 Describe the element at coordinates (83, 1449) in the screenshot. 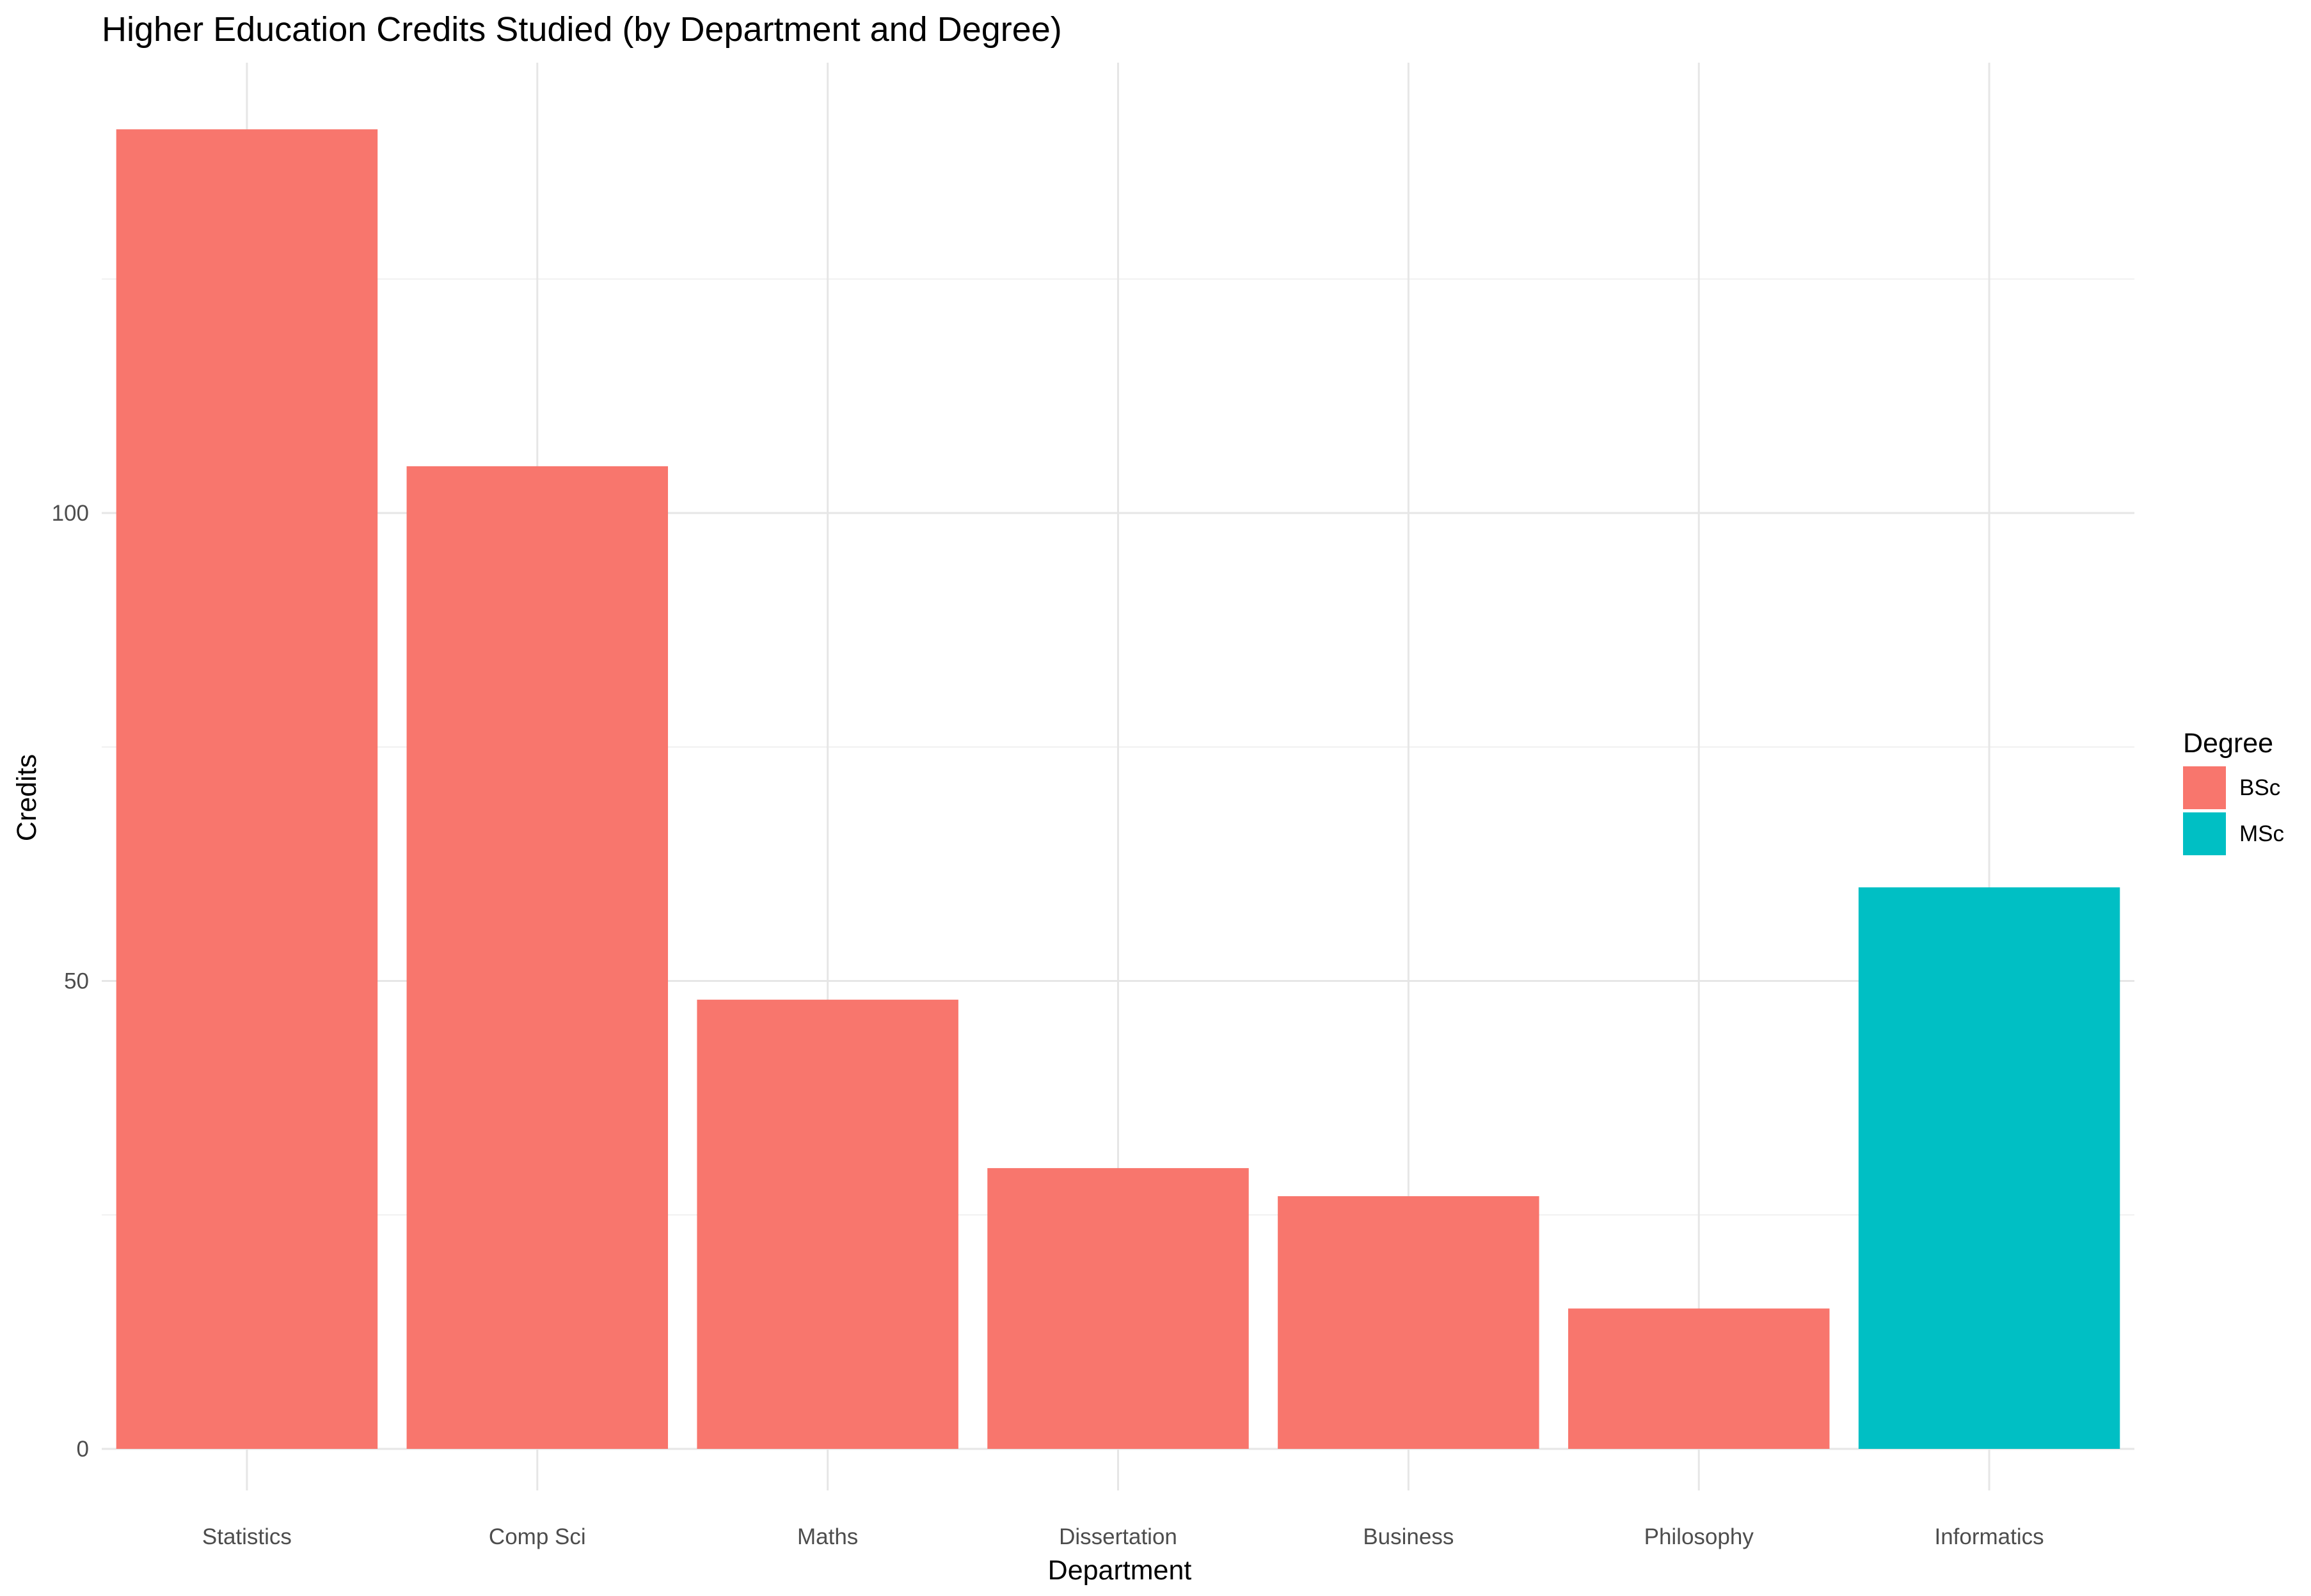

I see `y-tick-label: 0` at that location.